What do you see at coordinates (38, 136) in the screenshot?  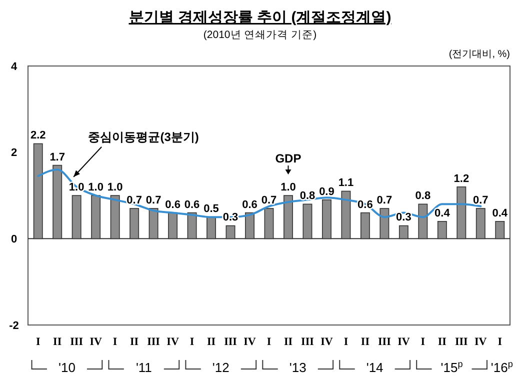 I see `data-label: 2.2` at bounding box center [38, 136].